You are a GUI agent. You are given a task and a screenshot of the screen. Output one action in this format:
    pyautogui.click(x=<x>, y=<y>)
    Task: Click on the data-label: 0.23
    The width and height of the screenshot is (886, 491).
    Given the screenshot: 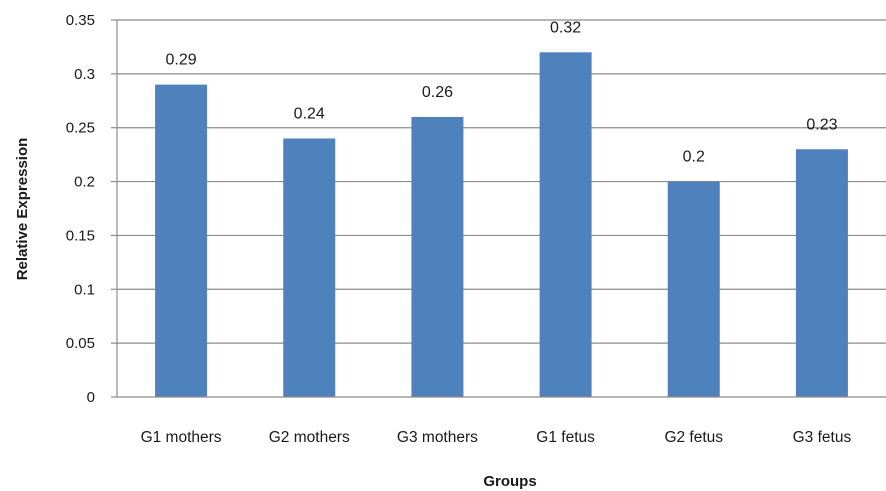 What is the action you would take?
    pyautogui.click(x=821, y=124)
    